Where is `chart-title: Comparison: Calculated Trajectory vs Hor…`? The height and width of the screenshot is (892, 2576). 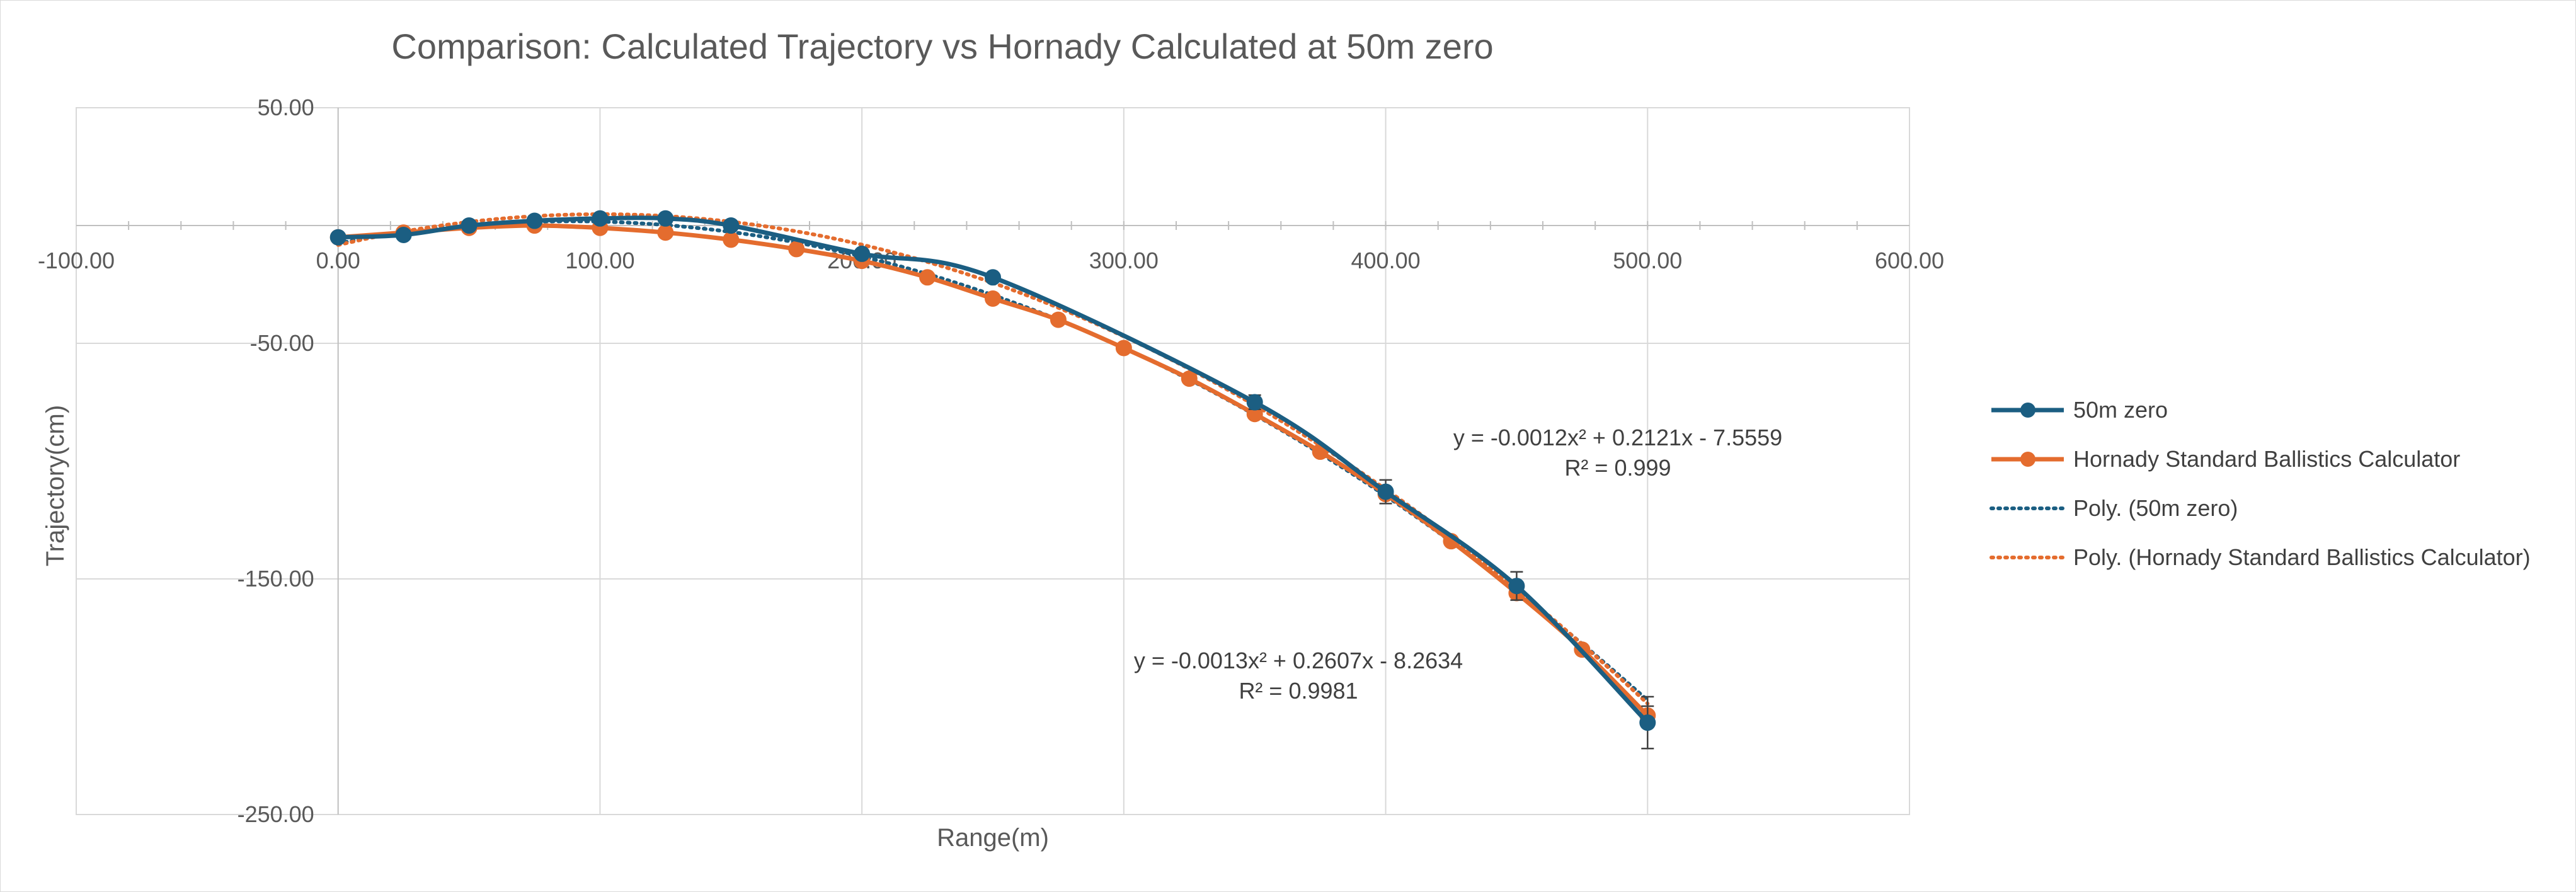 chart-title: Comparison: Calculated Trajectory vs Hor… is located at coordinates (942, 46).